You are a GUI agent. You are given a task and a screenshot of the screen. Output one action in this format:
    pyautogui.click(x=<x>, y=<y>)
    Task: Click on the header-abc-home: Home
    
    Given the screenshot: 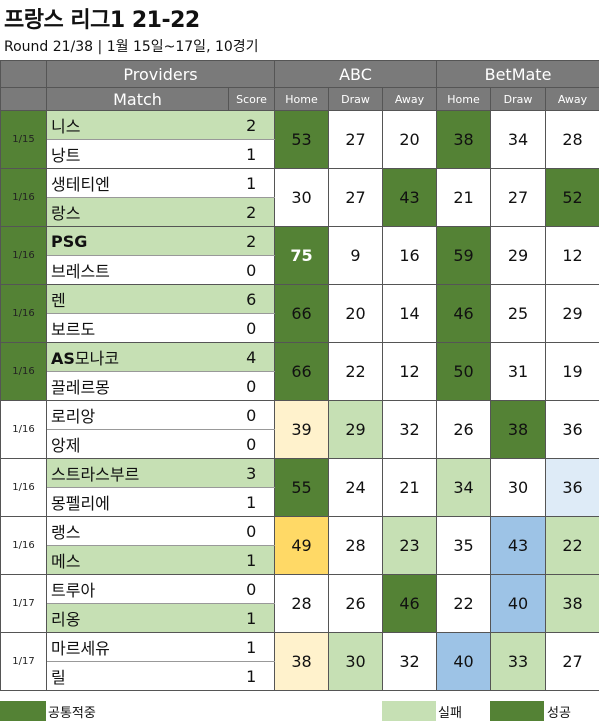 What is the action you would take?
    pyautogui.click(x=301, y=99)
    